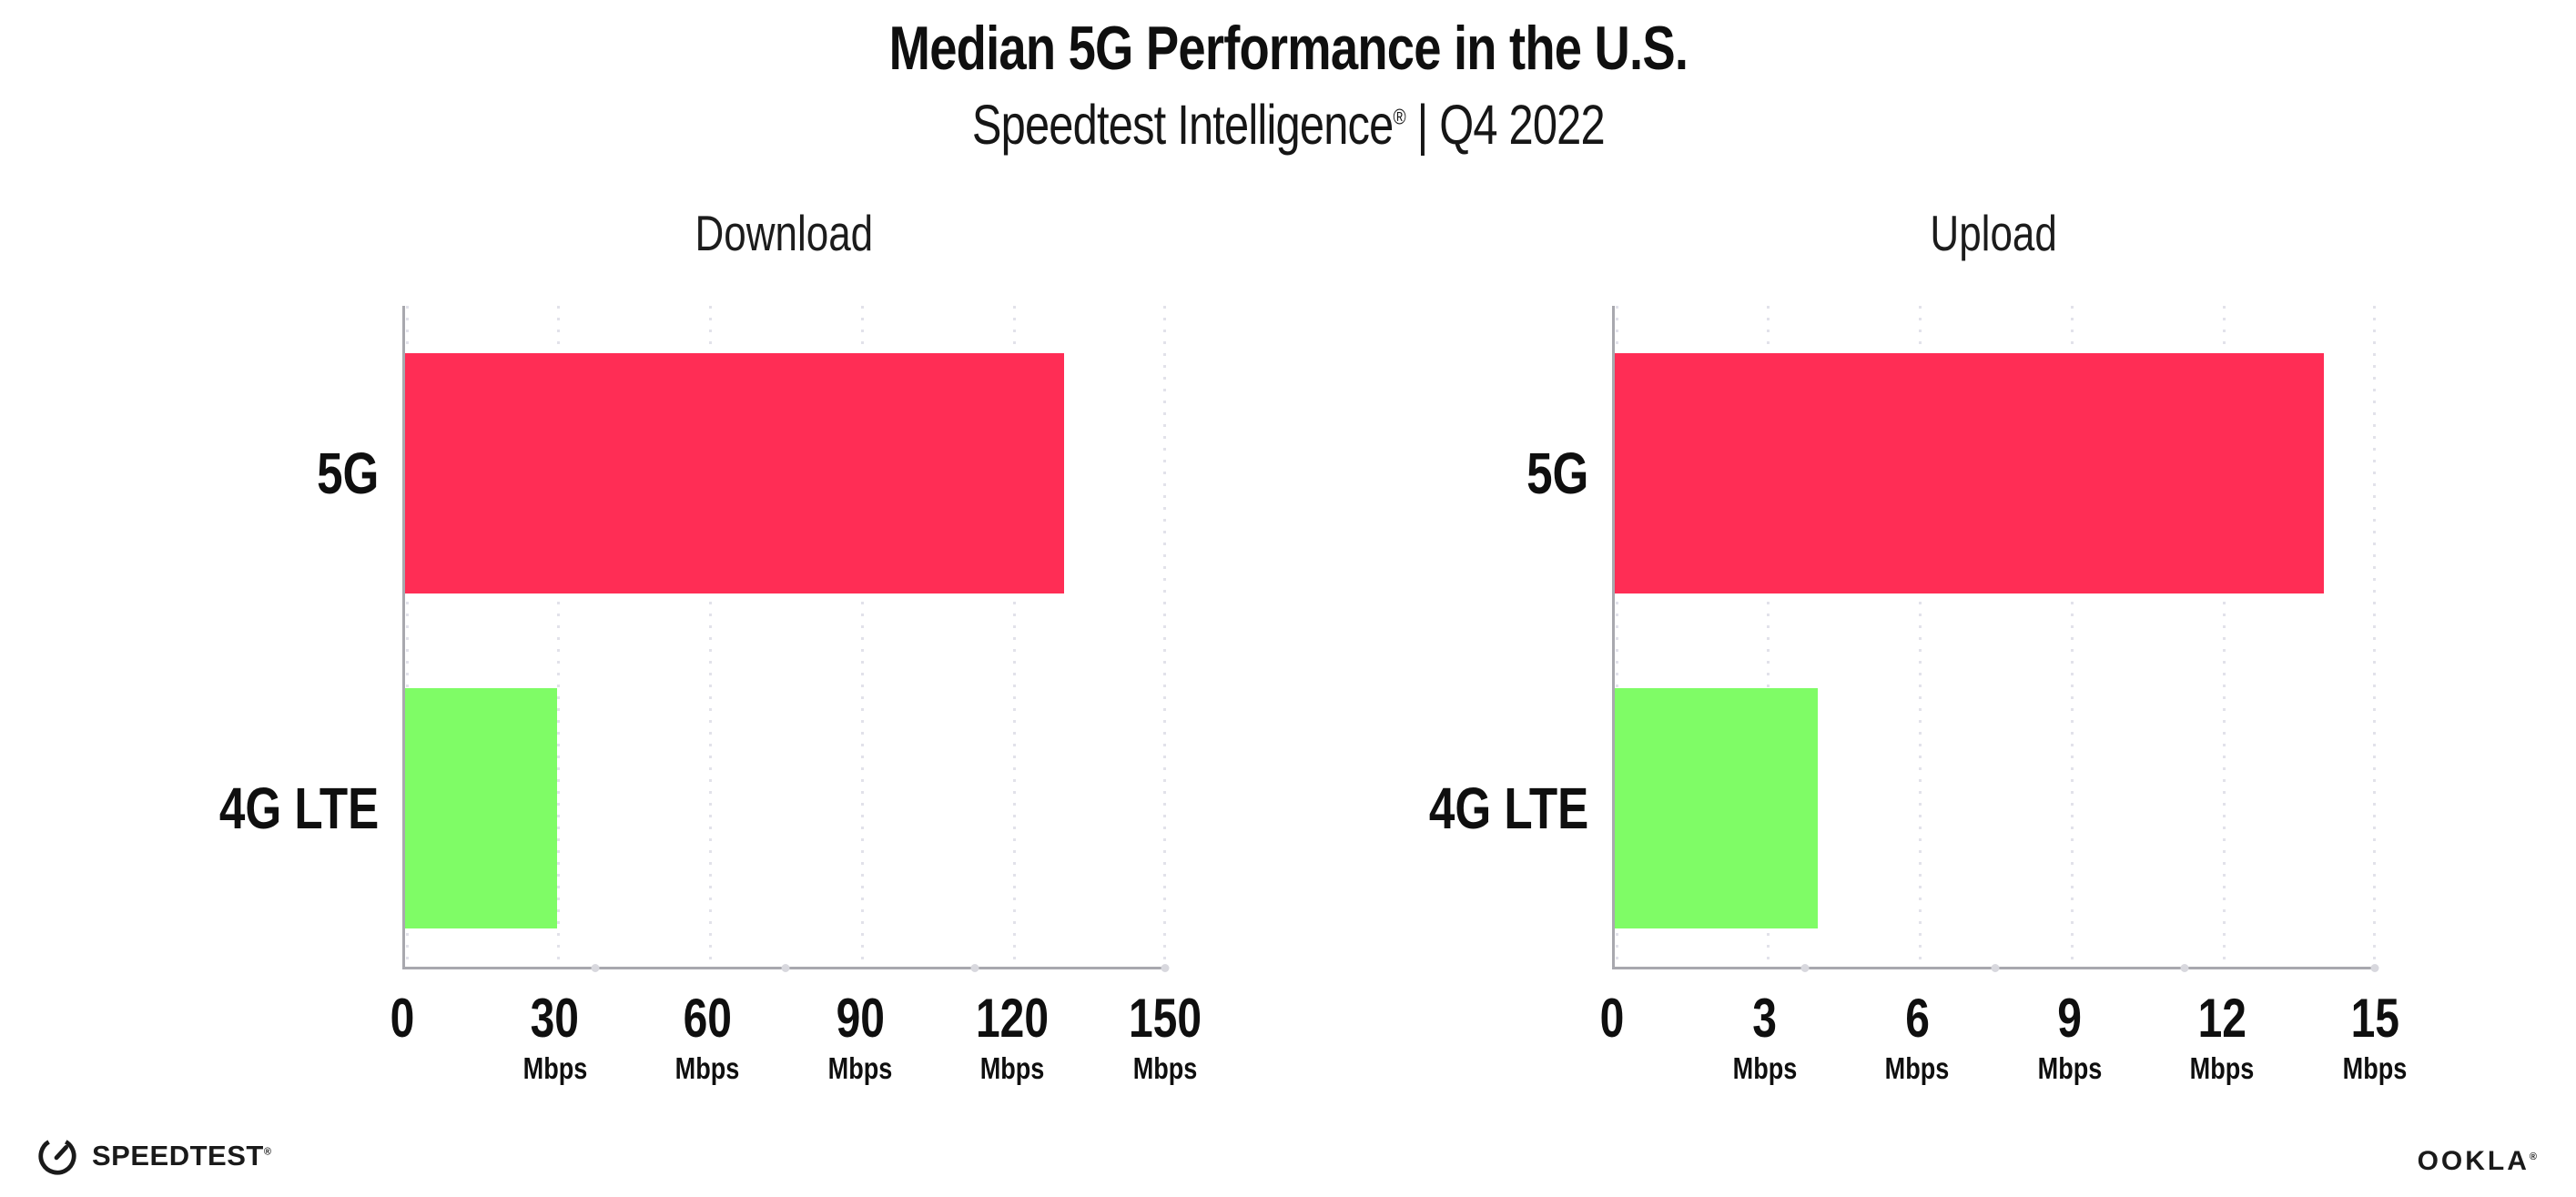 The height and width of the screenshot is (1197, 2576). I want to click on x-tick-30: 30 Mbps, so click(555, 1036).